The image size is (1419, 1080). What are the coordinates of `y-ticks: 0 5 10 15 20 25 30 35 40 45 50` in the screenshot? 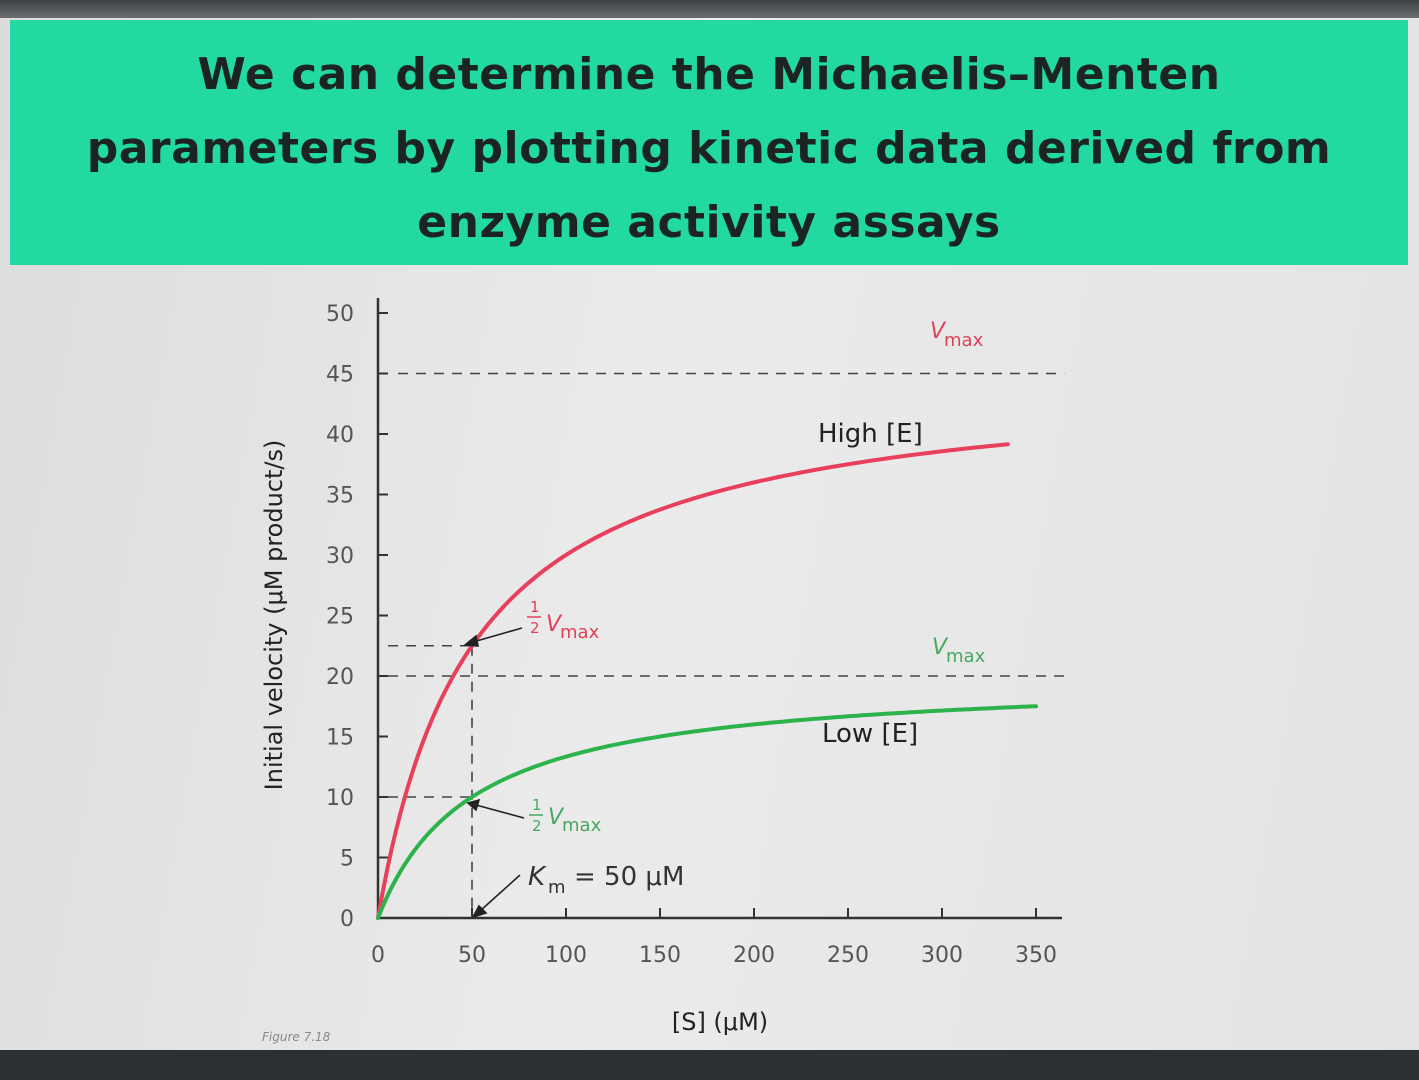 It's located at (357, 617).